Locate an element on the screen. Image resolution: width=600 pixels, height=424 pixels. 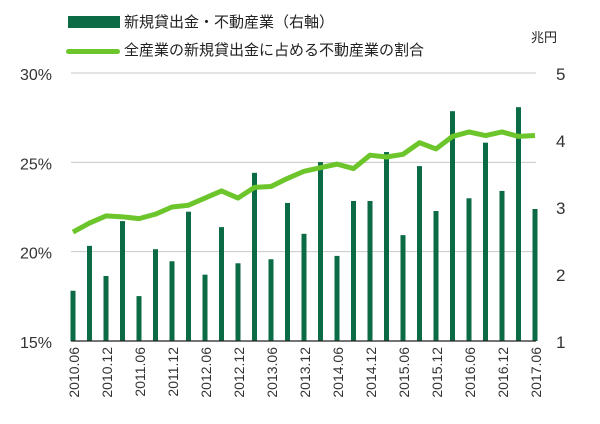
right-tick-label: 1 is located at coordinates (560, 342).